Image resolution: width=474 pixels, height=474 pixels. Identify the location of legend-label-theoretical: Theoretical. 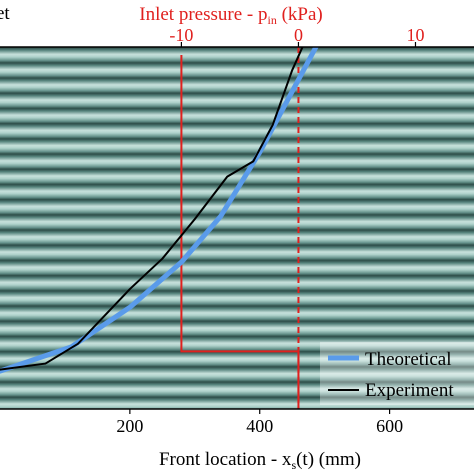
(408, 359).